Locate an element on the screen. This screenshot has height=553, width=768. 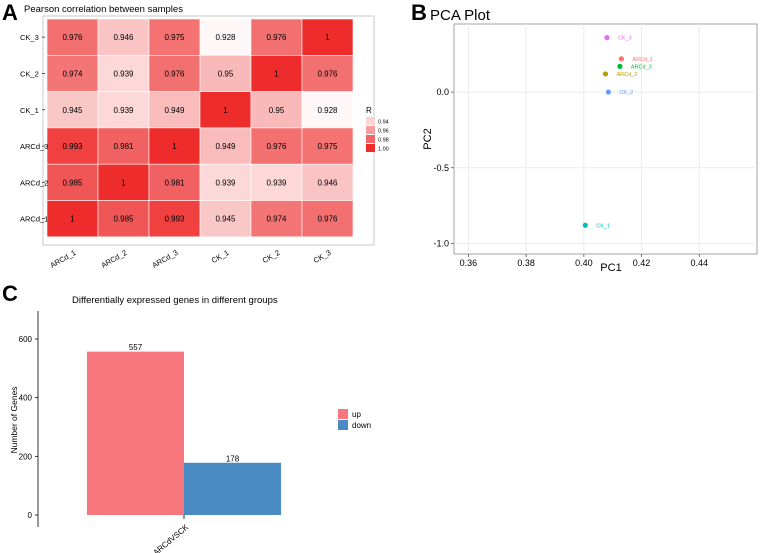
legend-tick: 0.96 is located at coordinates (383, 132).